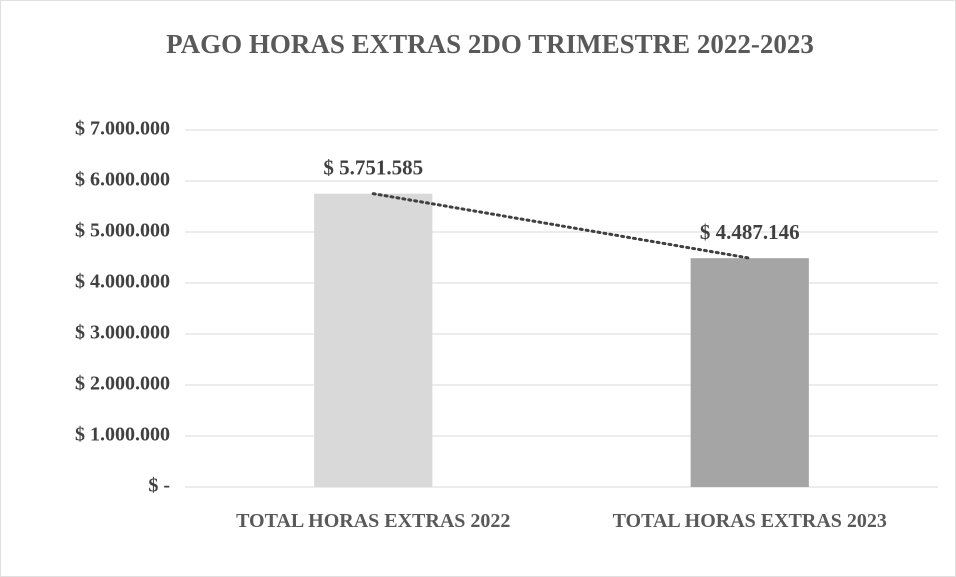 Image resolution: width=956 pixels, height=577 pixels. Describe the element at coordinates (561, 226) in the screenshot. I see `trendline` at that location.